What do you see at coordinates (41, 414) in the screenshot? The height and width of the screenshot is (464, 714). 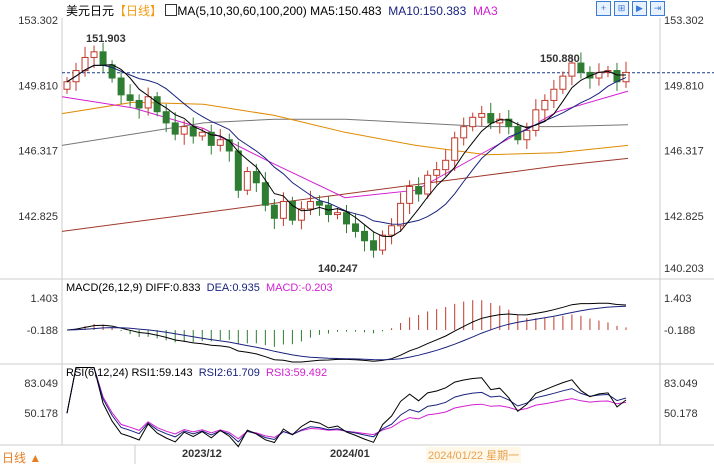 I see `rsi-tick-left: 50.178` at bounding box center [41, 414].